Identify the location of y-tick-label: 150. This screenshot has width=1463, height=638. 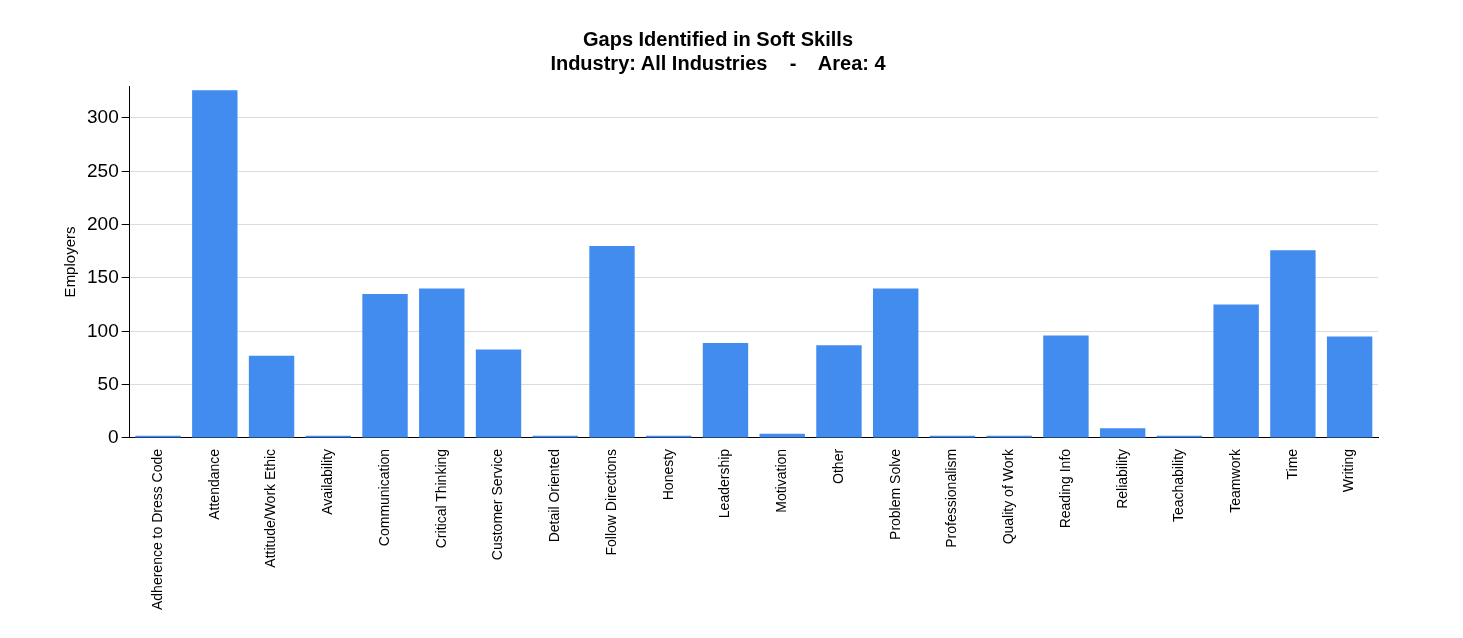
(103, 277).